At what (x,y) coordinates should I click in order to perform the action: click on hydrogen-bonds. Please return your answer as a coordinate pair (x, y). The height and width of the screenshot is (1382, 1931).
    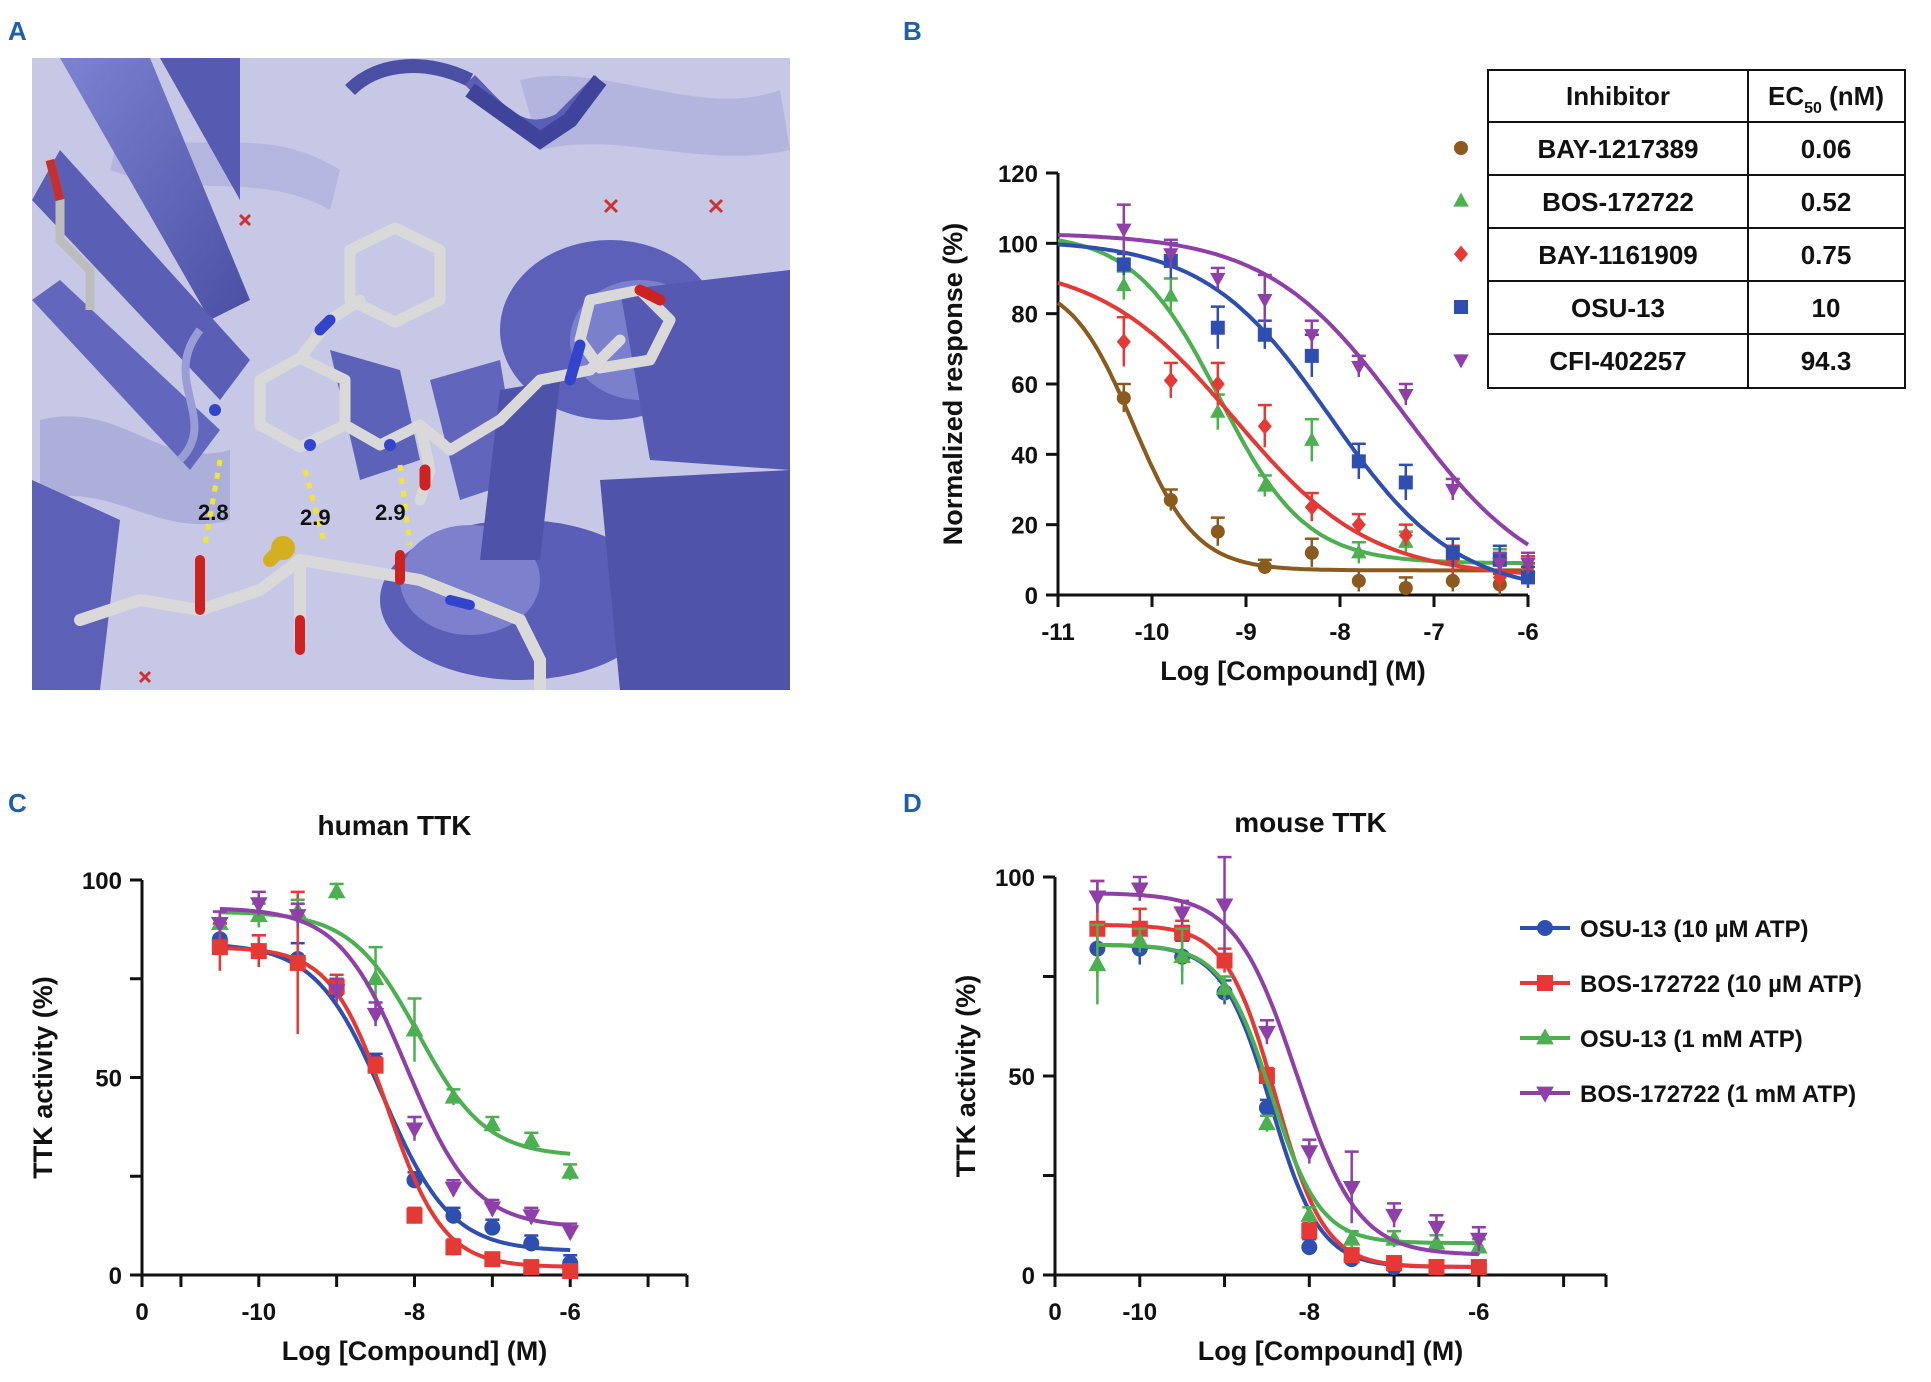
    Looking at the image, I should click on (307, 502).